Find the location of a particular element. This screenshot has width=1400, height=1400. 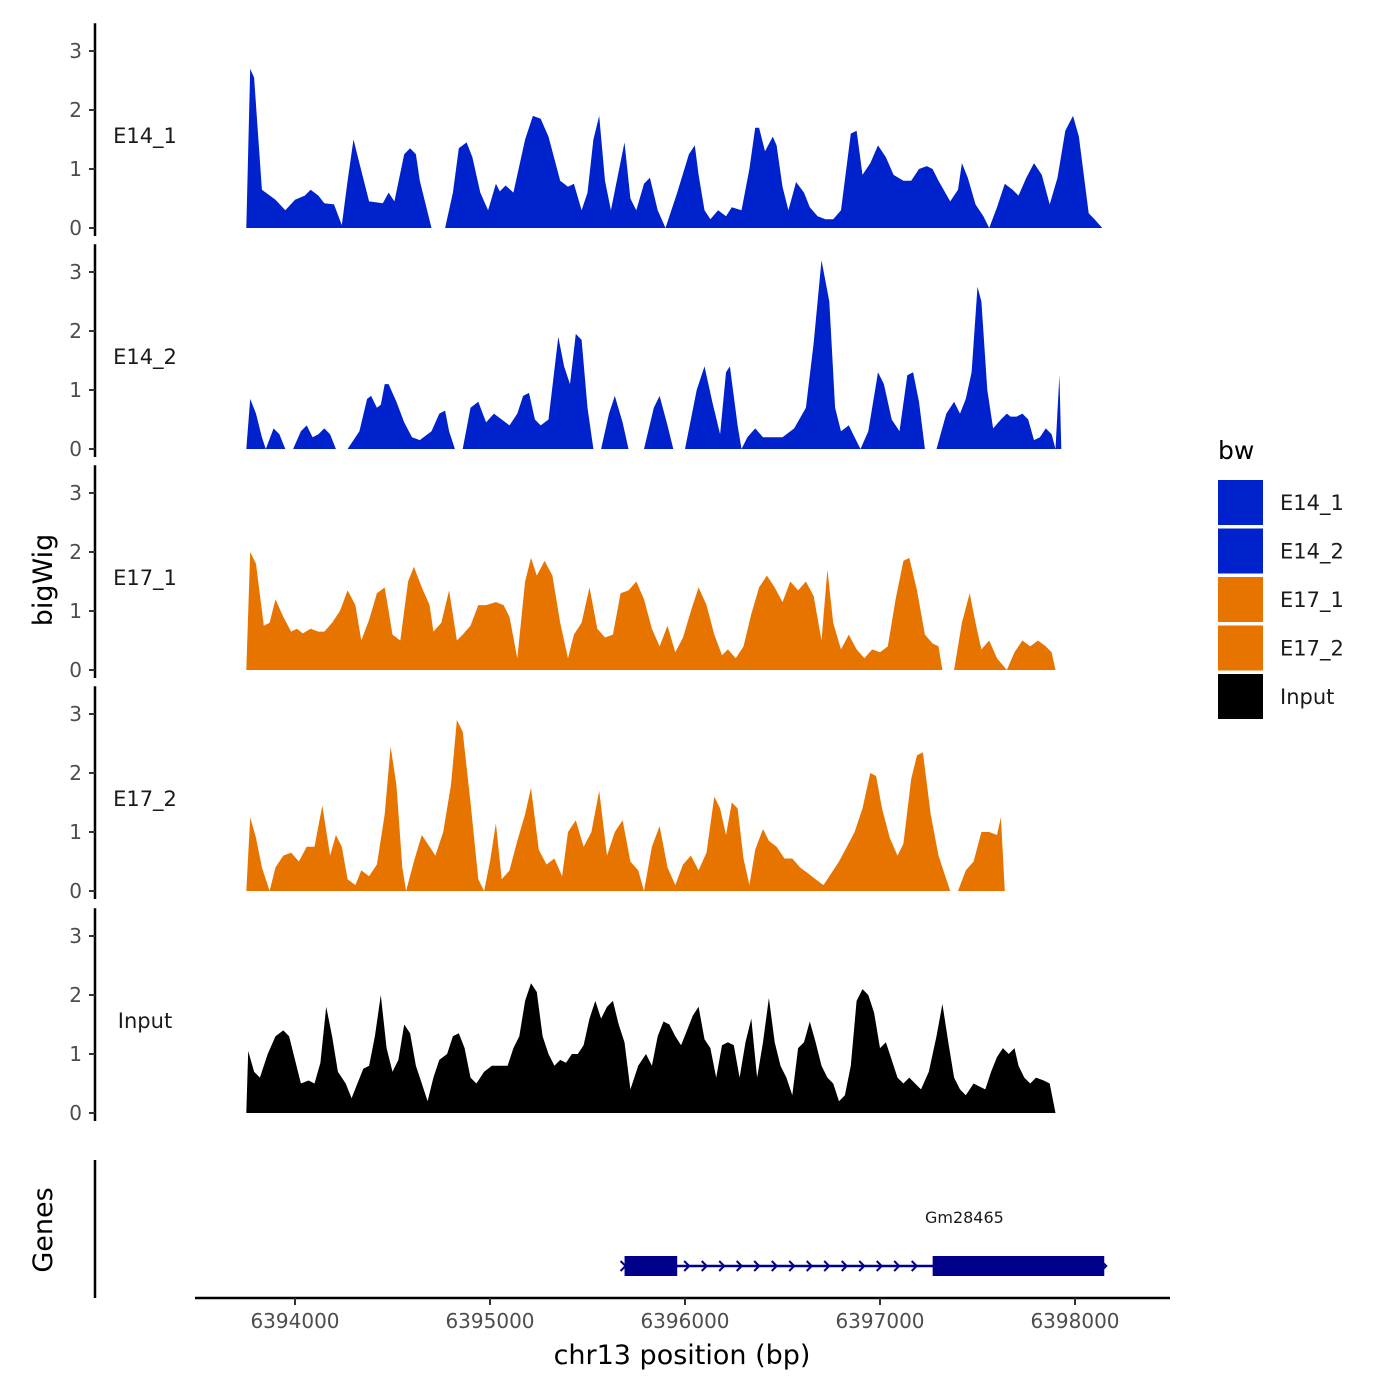

track-label: E17_2 is located at coordinates (145, 799).